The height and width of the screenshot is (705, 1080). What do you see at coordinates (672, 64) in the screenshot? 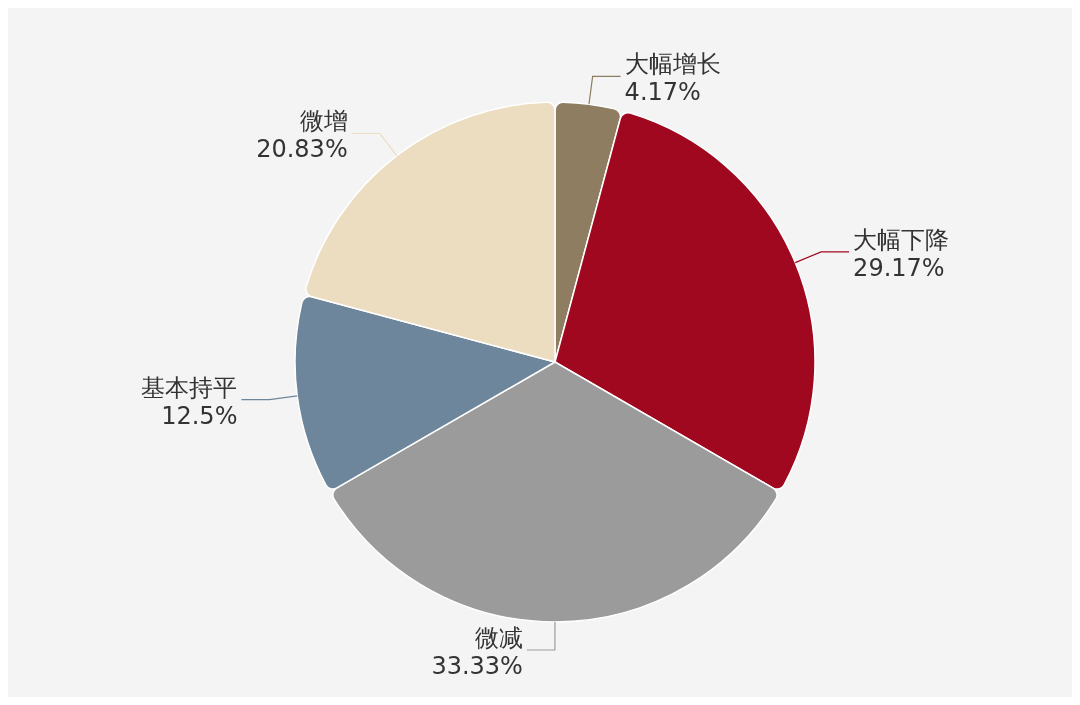
I see `slice-label: 大幅增长` at bounding box center [672, 64].